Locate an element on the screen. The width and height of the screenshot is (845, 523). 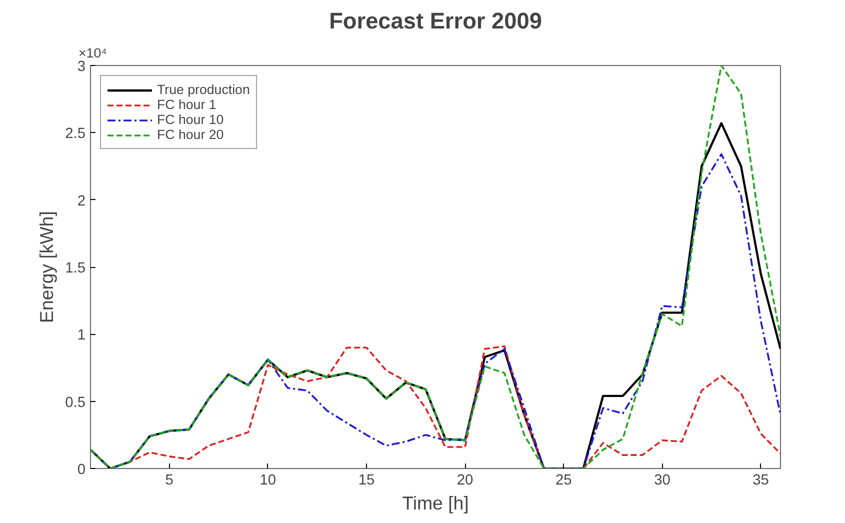
legend-label: FC hour 1 is located at coordinates (186, 104).